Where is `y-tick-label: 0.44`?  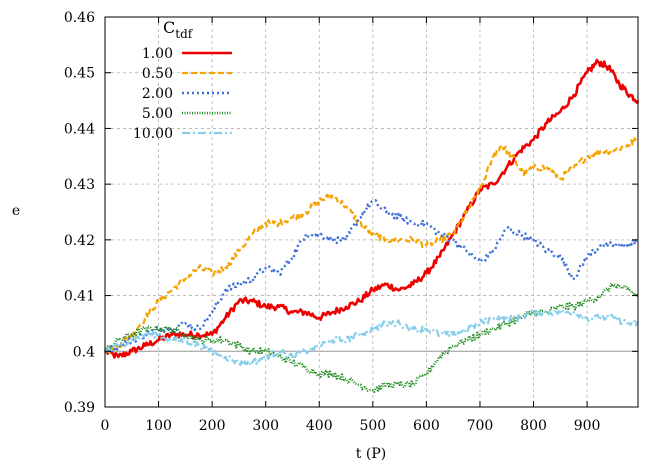 y-tick-label: 0.44 is located at coordinates (79, 129).